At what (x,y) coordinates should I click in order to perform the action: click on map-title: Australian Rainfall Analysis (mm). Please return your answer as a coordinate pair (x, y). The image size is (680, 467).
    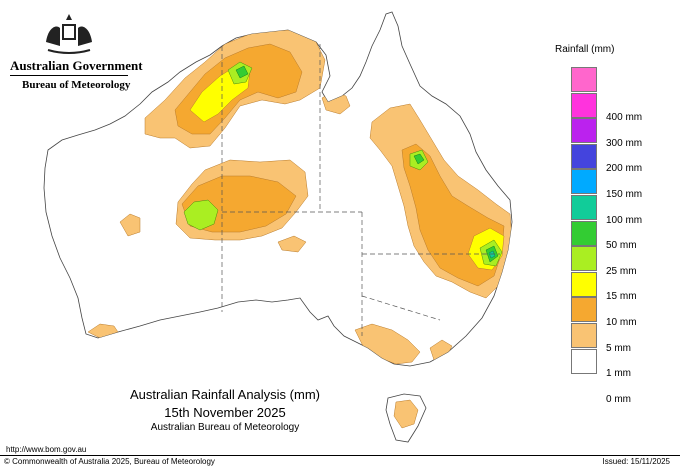
    Looking at the image, I should click on (224, 394).